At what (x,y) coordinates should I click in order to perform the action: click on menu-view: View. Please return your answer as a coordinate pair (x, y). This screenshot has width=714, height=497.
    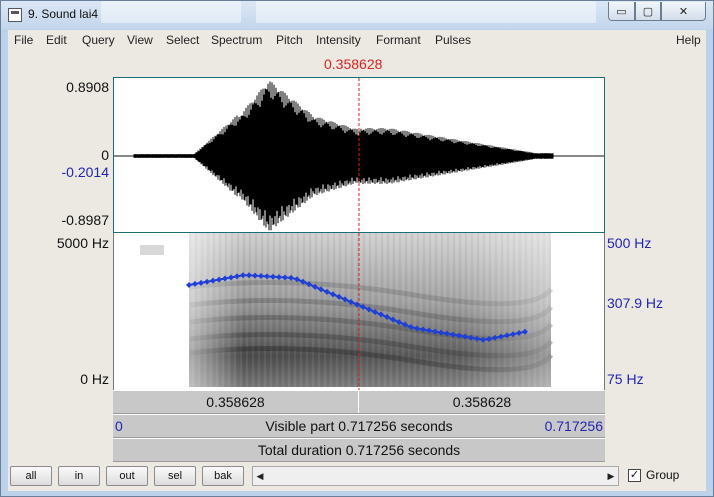
    Looking at the image, I should click on (140, 40).